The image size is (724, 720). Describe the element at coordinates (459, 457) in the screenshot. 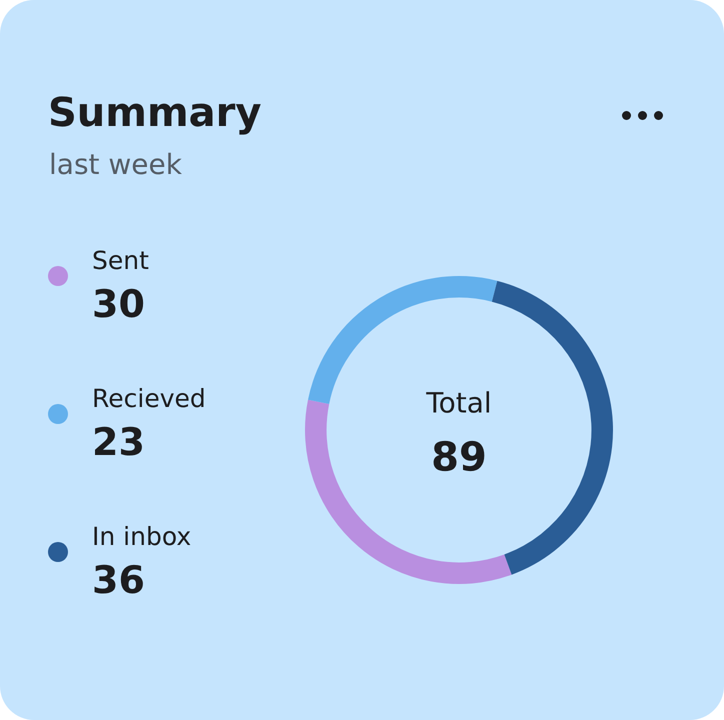

I see `text: 89` at that location.